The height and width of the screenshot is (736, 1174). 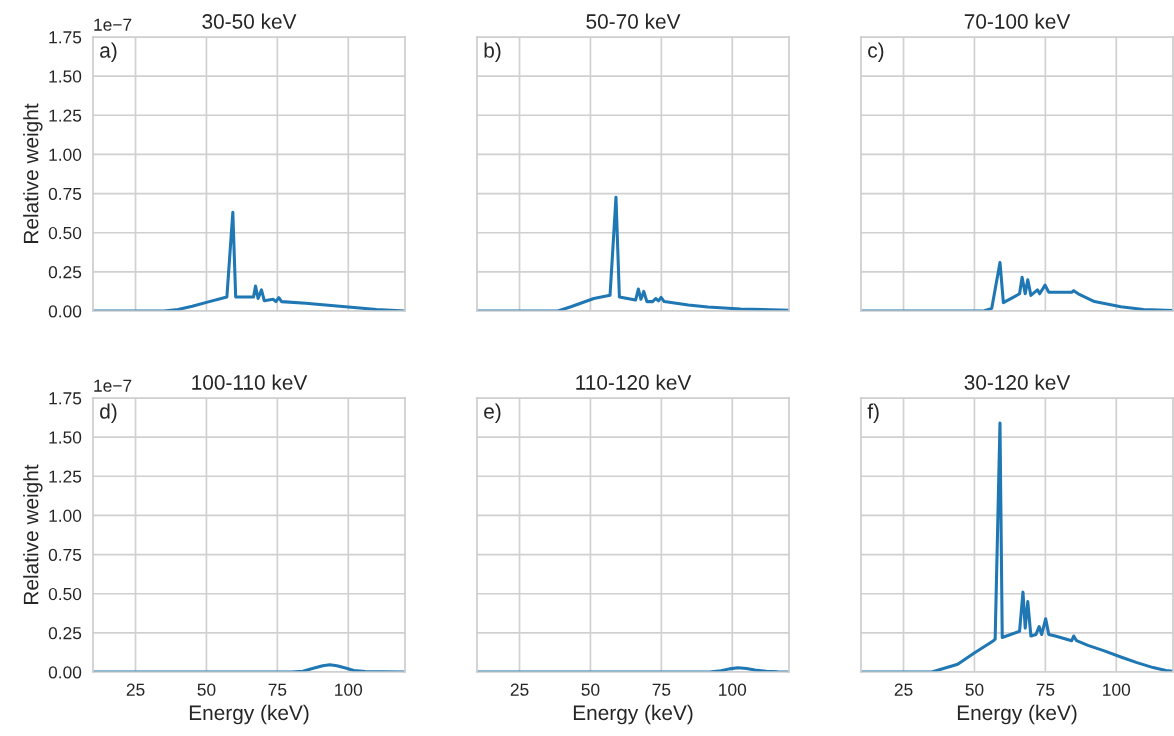 What do you see at coordinates (250, 382) in the screenshot?
I see `chart-title: 100-110 keV` at bounding box center [250, 382].